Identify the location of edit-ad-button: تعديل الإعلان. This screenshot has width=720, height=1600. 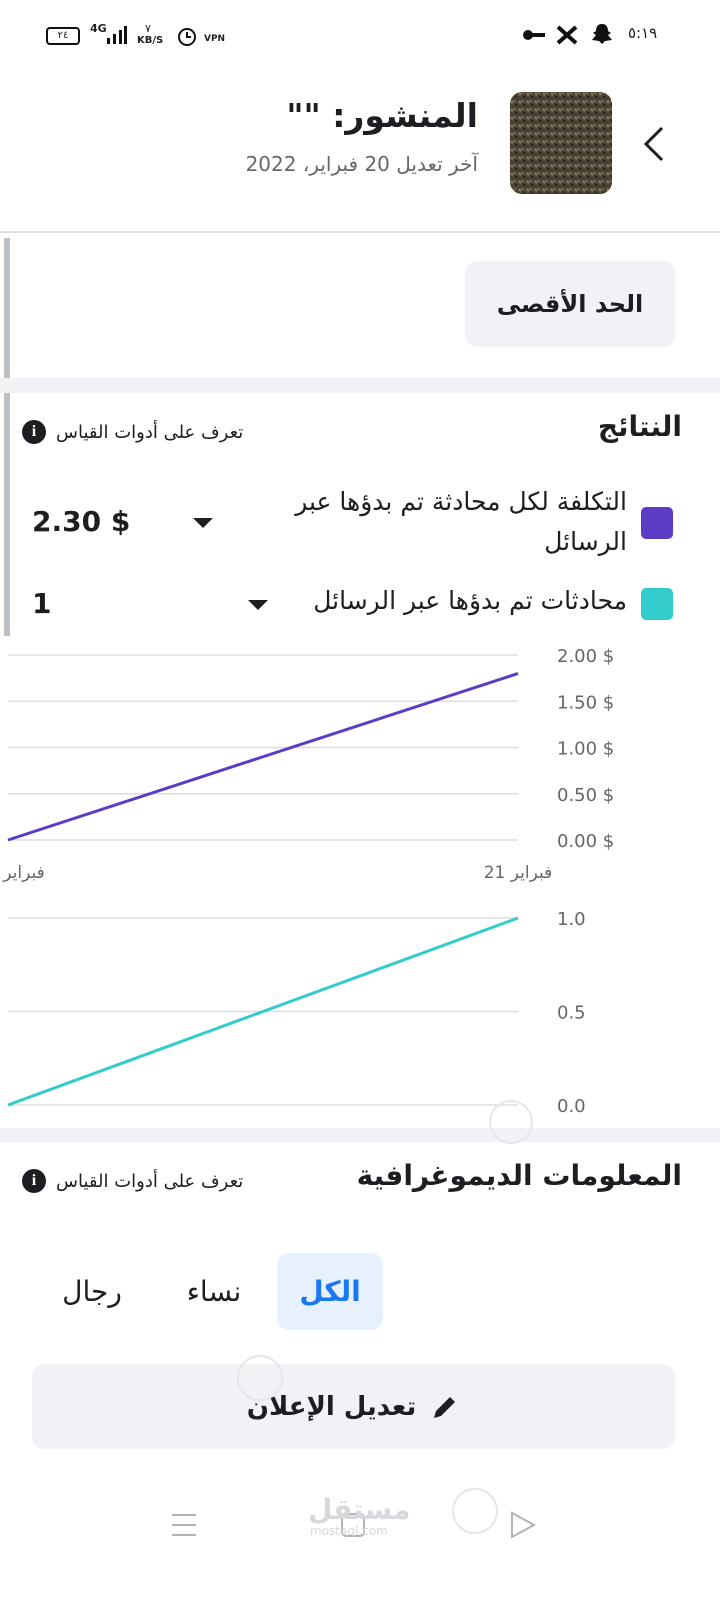
(353, 1406).